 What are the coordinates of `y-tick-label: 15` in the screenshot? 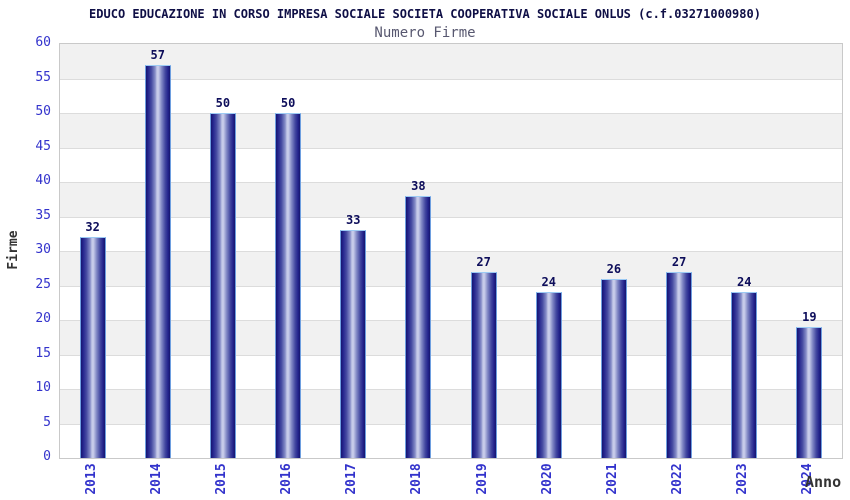 It's located at (43, 353).